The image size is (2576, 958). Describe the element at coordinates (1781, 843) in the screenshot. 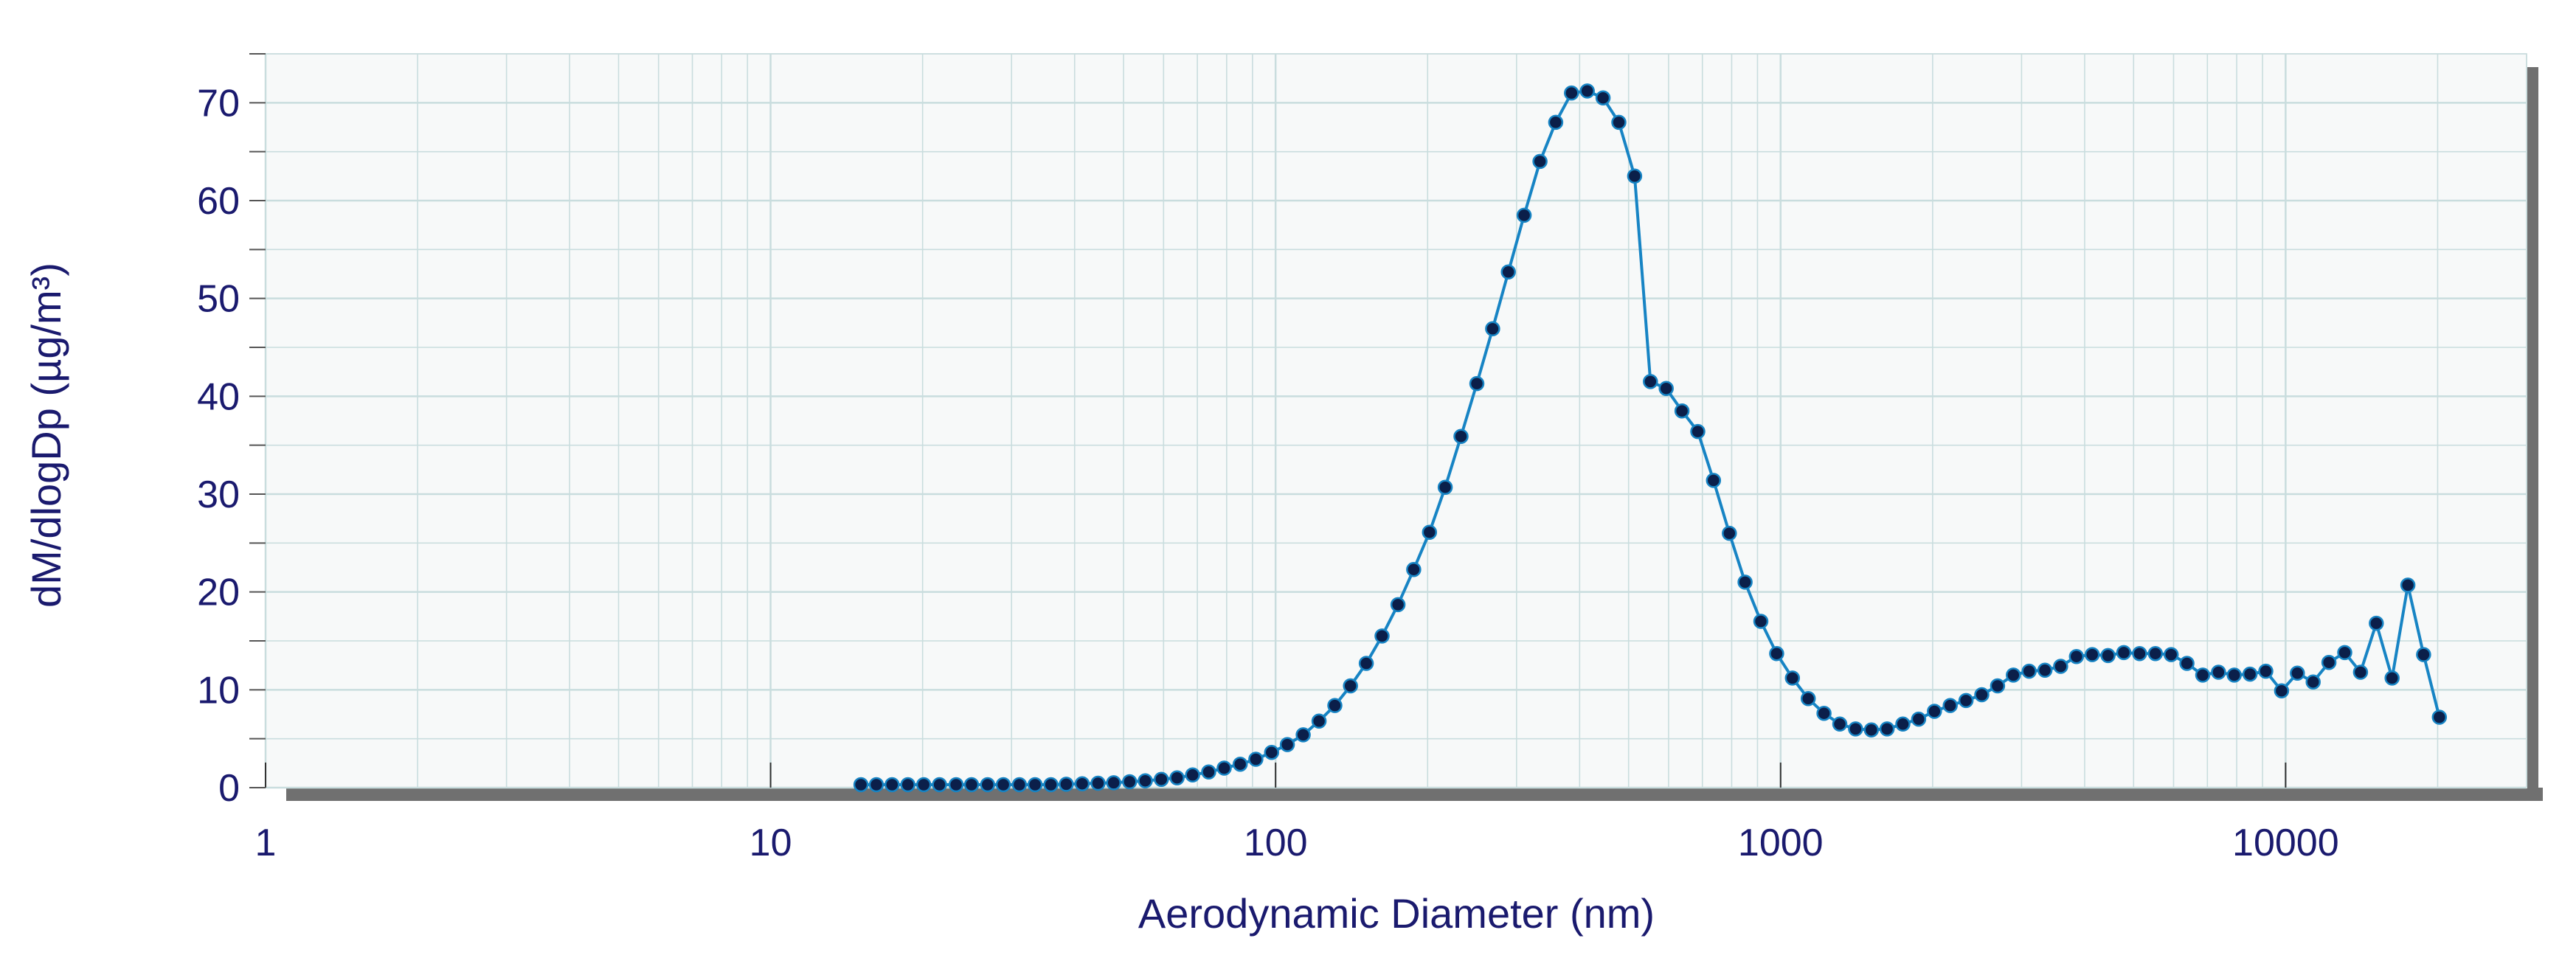

I see `x-tick-label: 1000` at that location.